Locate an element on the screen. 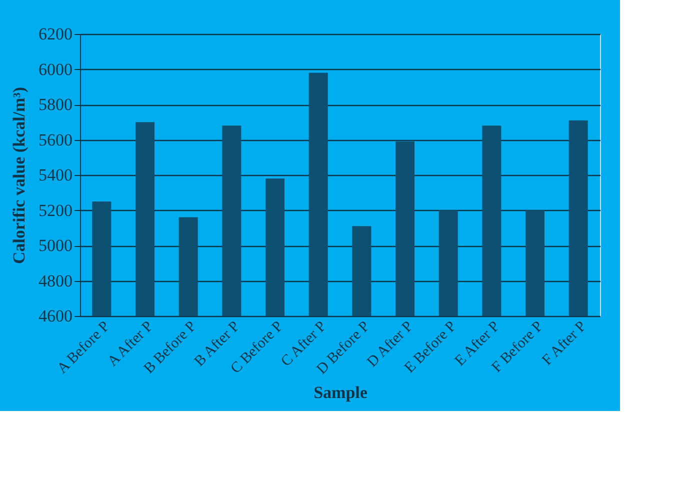 Image resolution: width=689 pixels, height=495 pixels. y-tick-label: 5400 is located at coordinates (55, 175).